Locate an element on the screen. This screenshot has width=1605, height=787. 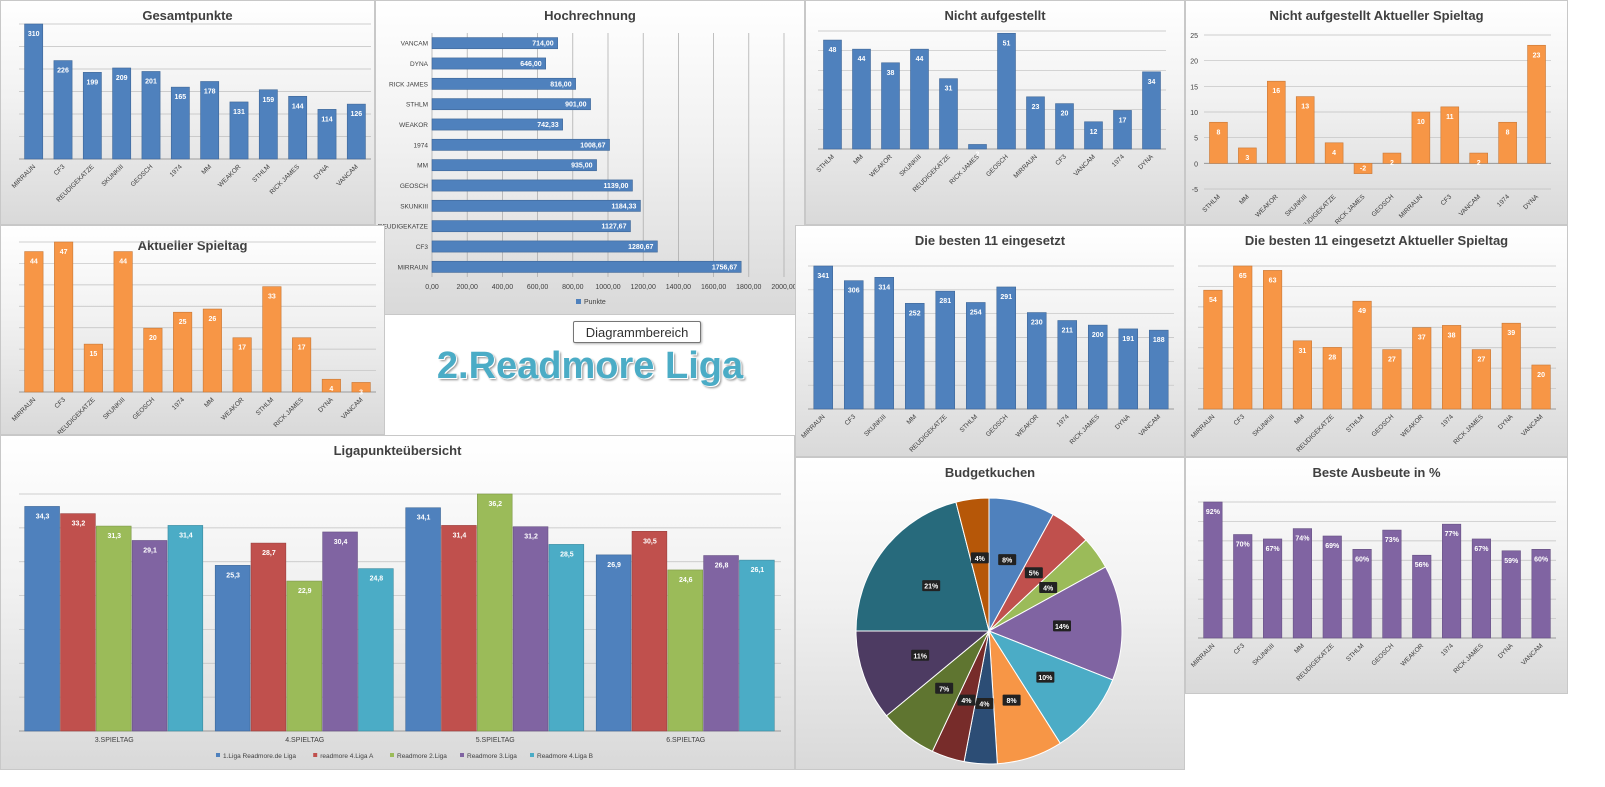
data-label: 20 is located at coordinates (1065, 114).